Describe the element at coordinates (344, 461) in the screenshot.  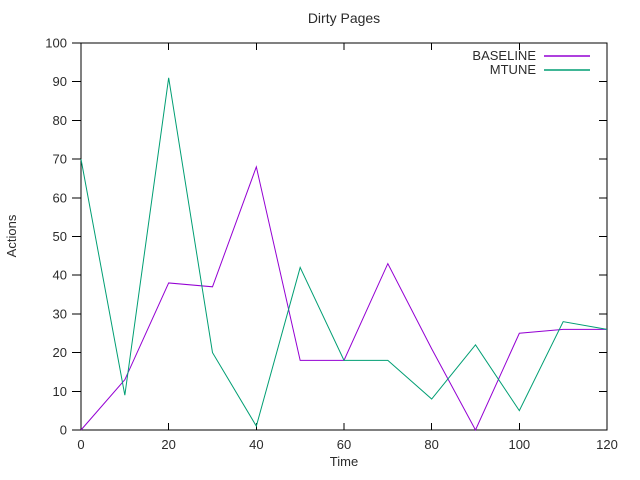
I see `x-axis-label: Time` at that location.